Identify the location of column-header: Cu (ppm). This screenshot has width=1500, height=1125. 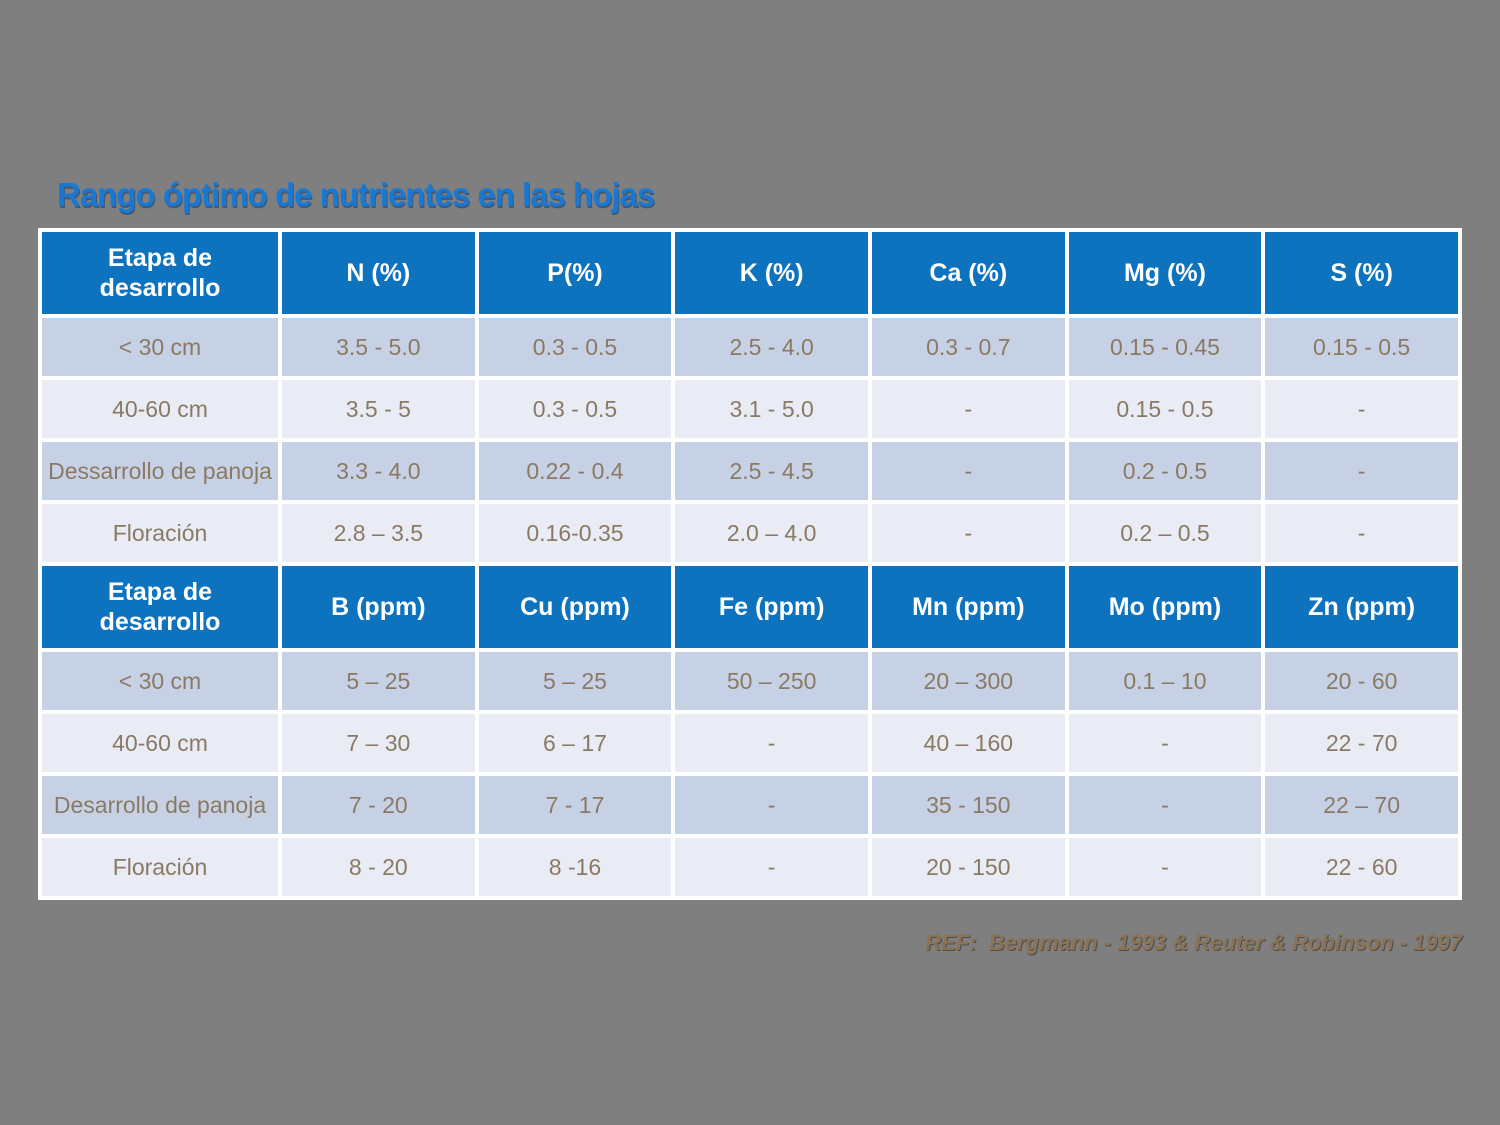
(575, 607).